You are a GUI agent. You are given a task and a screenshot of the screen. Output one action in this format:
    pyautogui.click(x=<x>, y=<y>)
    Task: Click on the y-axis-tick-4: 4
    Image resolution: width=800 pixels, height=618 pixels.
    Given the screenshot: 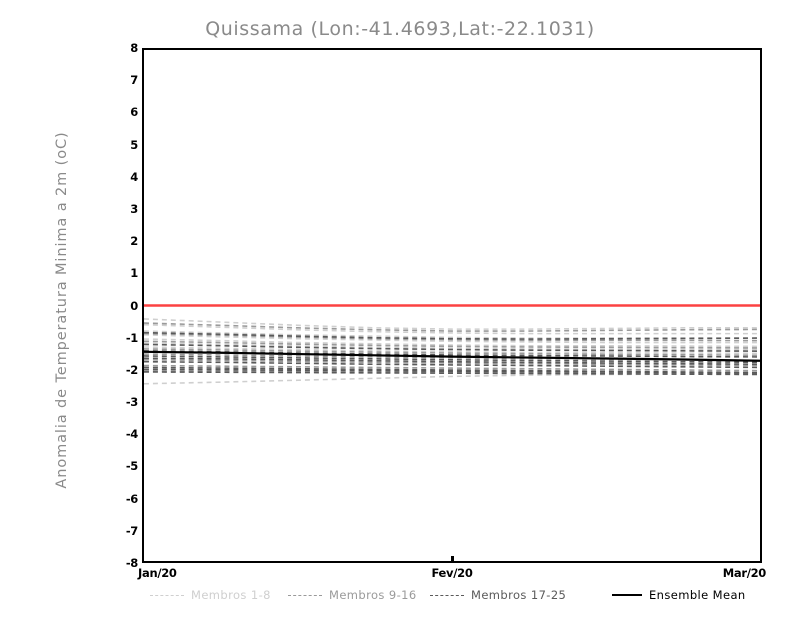 What is the action you would take?
    pyautogui.click(x=134, y=176)
    